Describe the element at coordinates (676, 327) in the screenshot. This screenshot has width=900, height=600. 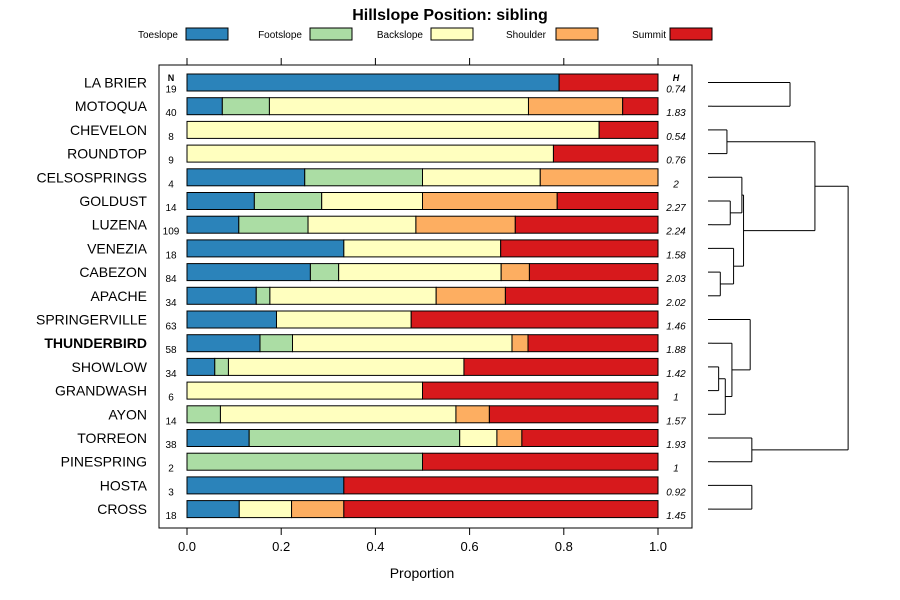
I see `row-h-value: 1.46` at that location.